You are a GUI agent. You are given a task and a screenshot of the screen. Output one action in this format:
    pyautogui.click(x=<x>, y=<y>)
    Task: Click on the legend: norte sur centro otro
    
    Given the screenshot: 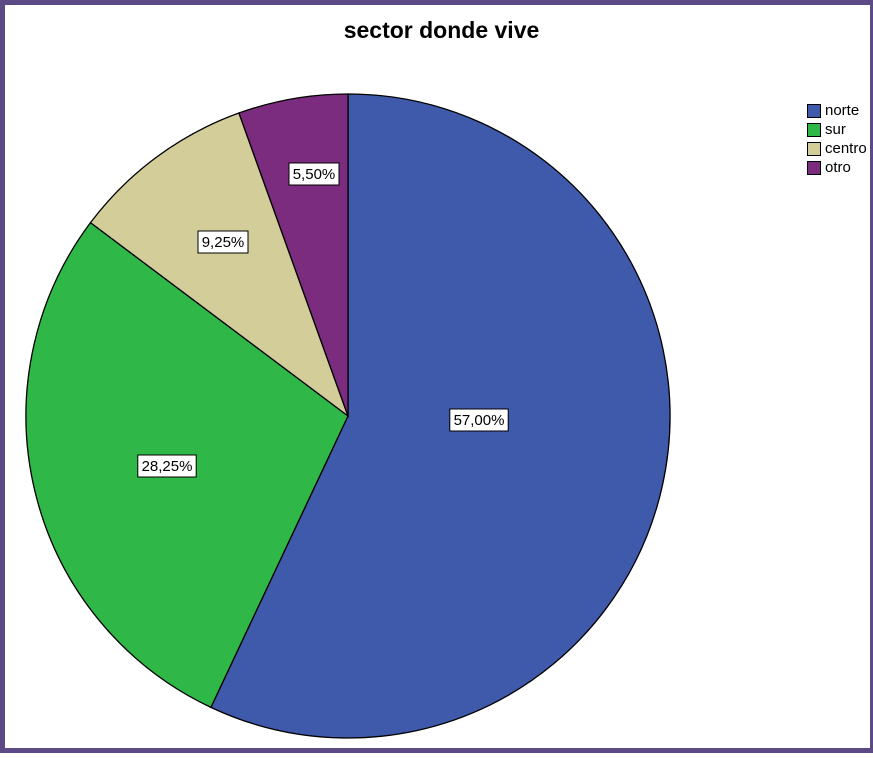 What is the action you would take?
    pyautogui.click(x=837, y=139)
    